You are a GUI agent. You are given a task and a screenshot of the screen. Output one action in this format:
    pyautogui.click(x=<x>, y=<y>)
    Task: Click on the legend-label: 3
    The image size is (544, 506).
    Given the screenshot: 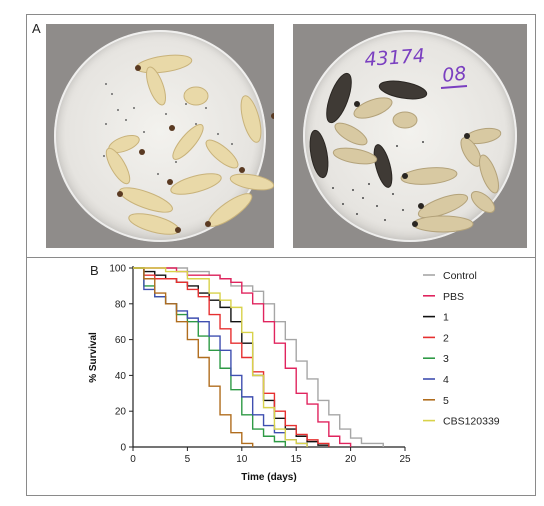 What is the action you would take?
    pyautogui.click(x=446, y=359)
    